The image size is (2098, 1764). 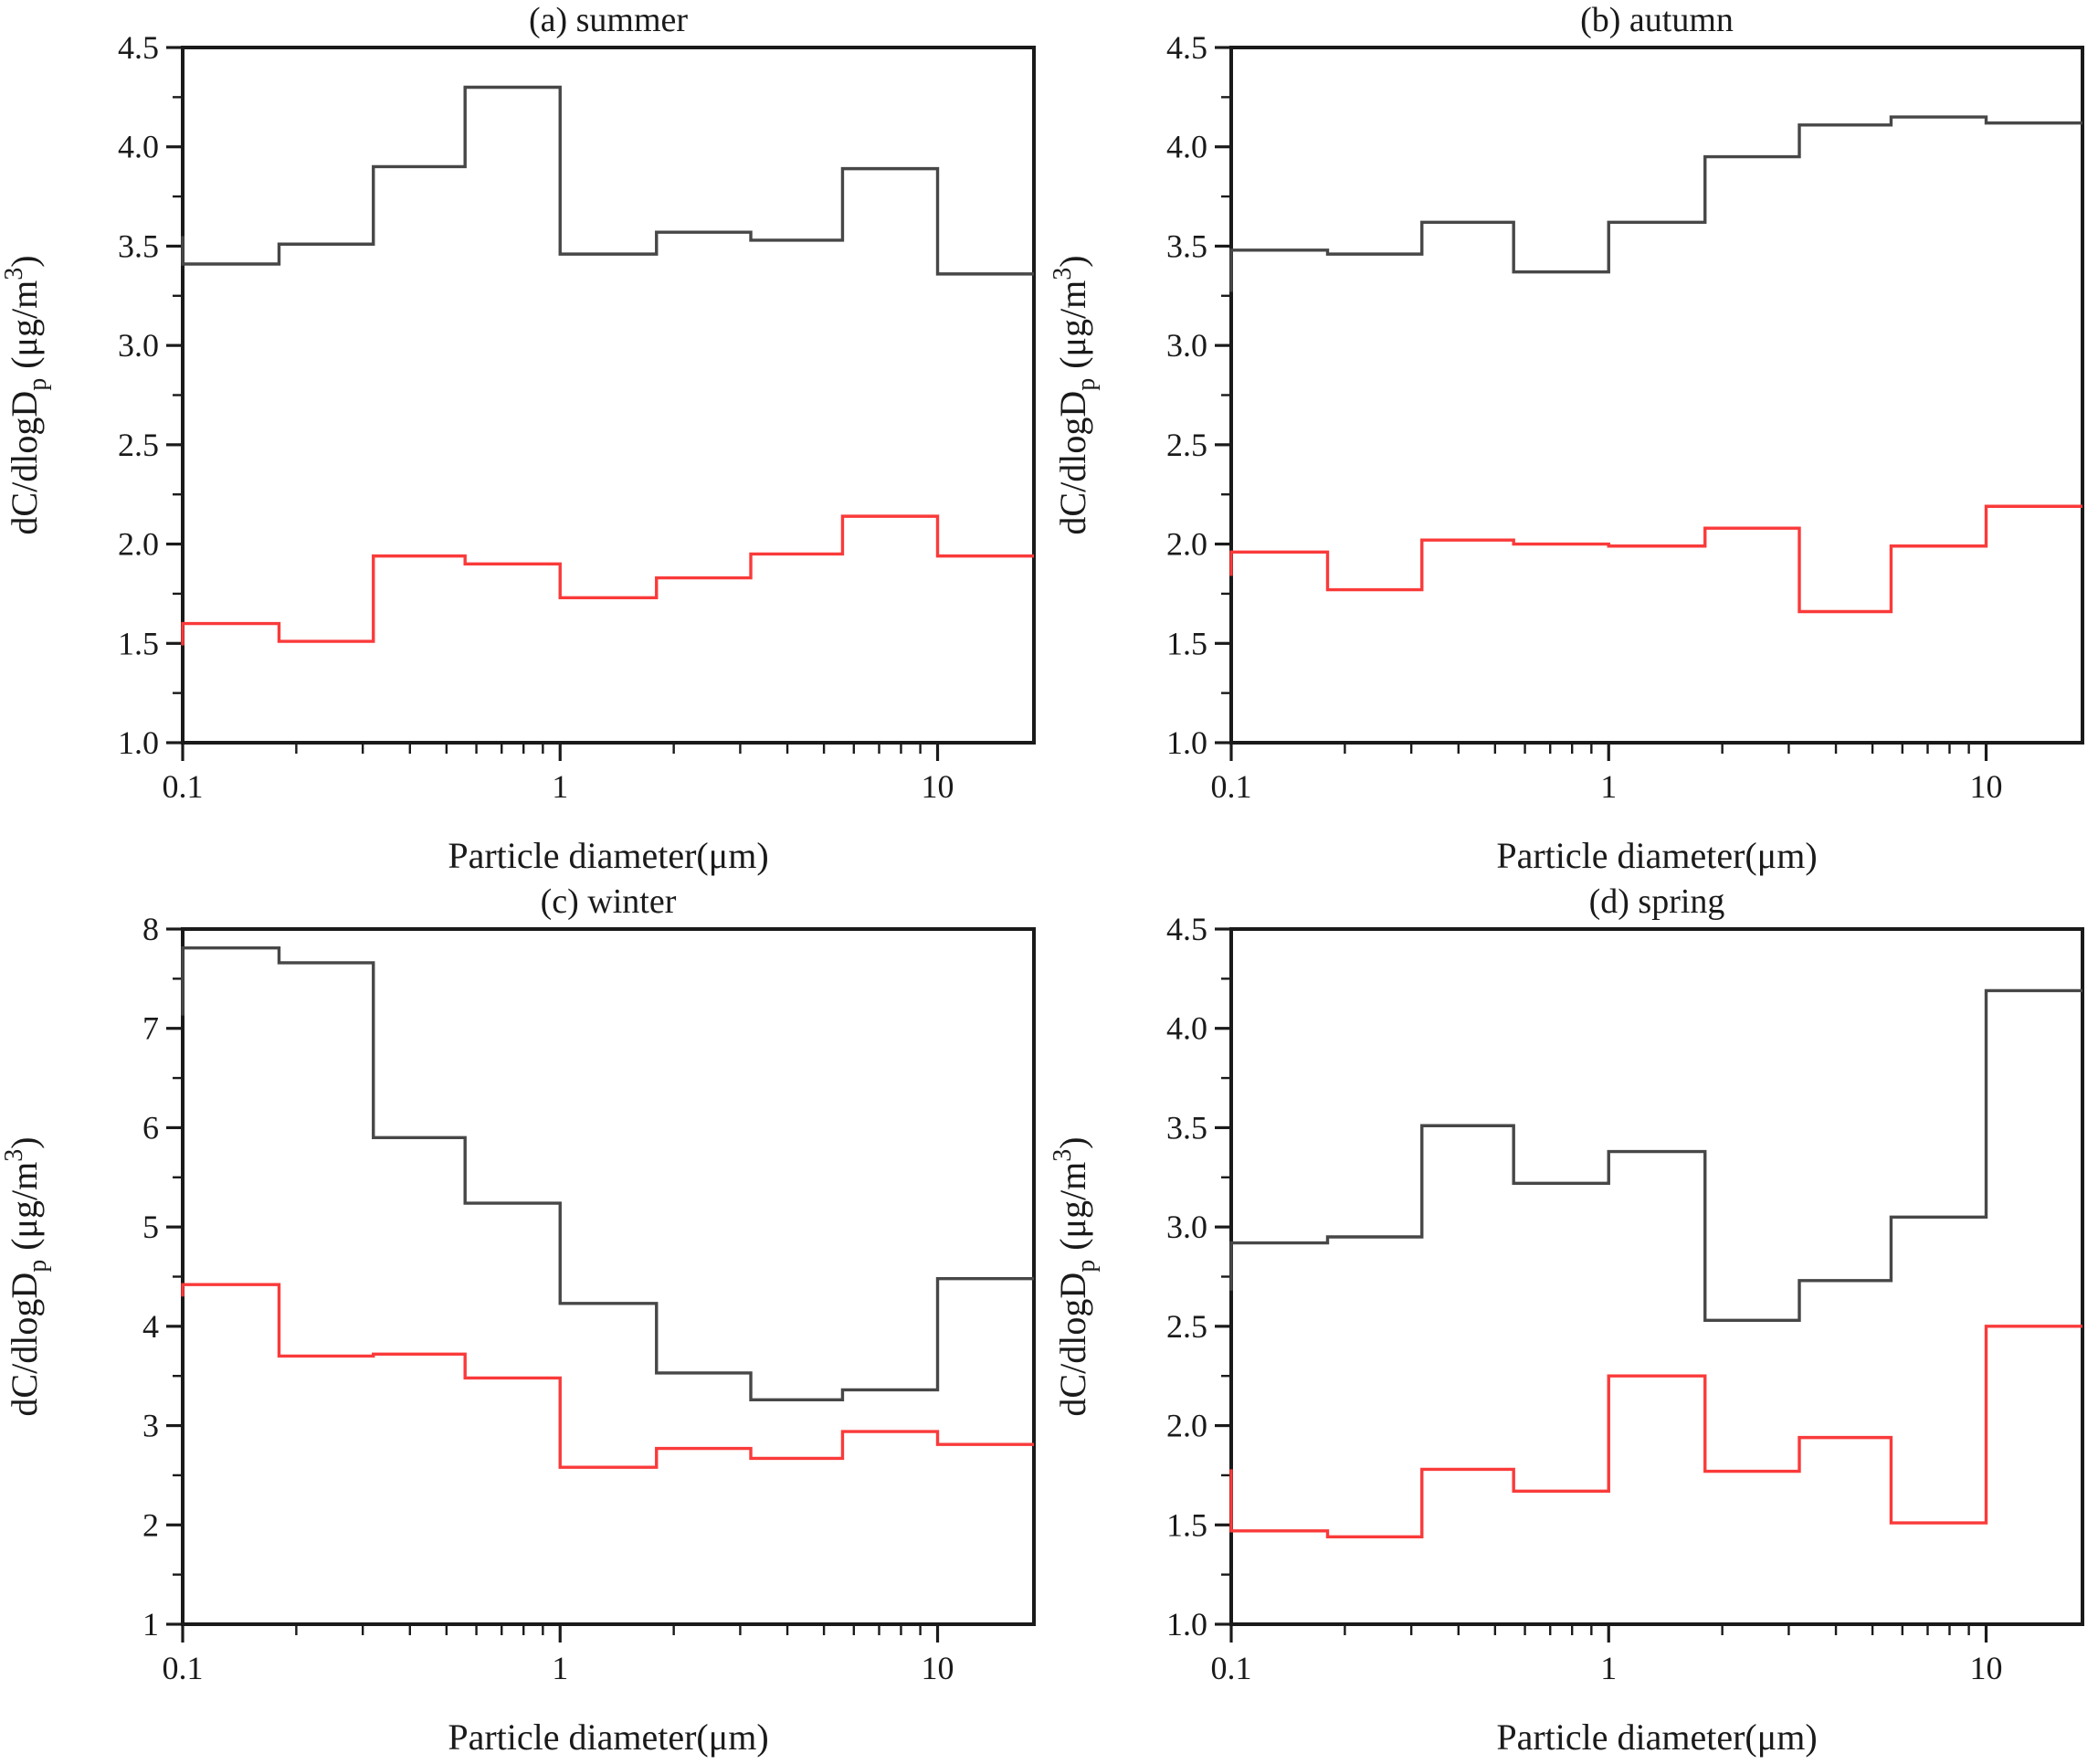 What do you see at coordinates (608, 20) in the screenshot?
I see `panel-title: (a) summer` at bounding box center [608, 20].